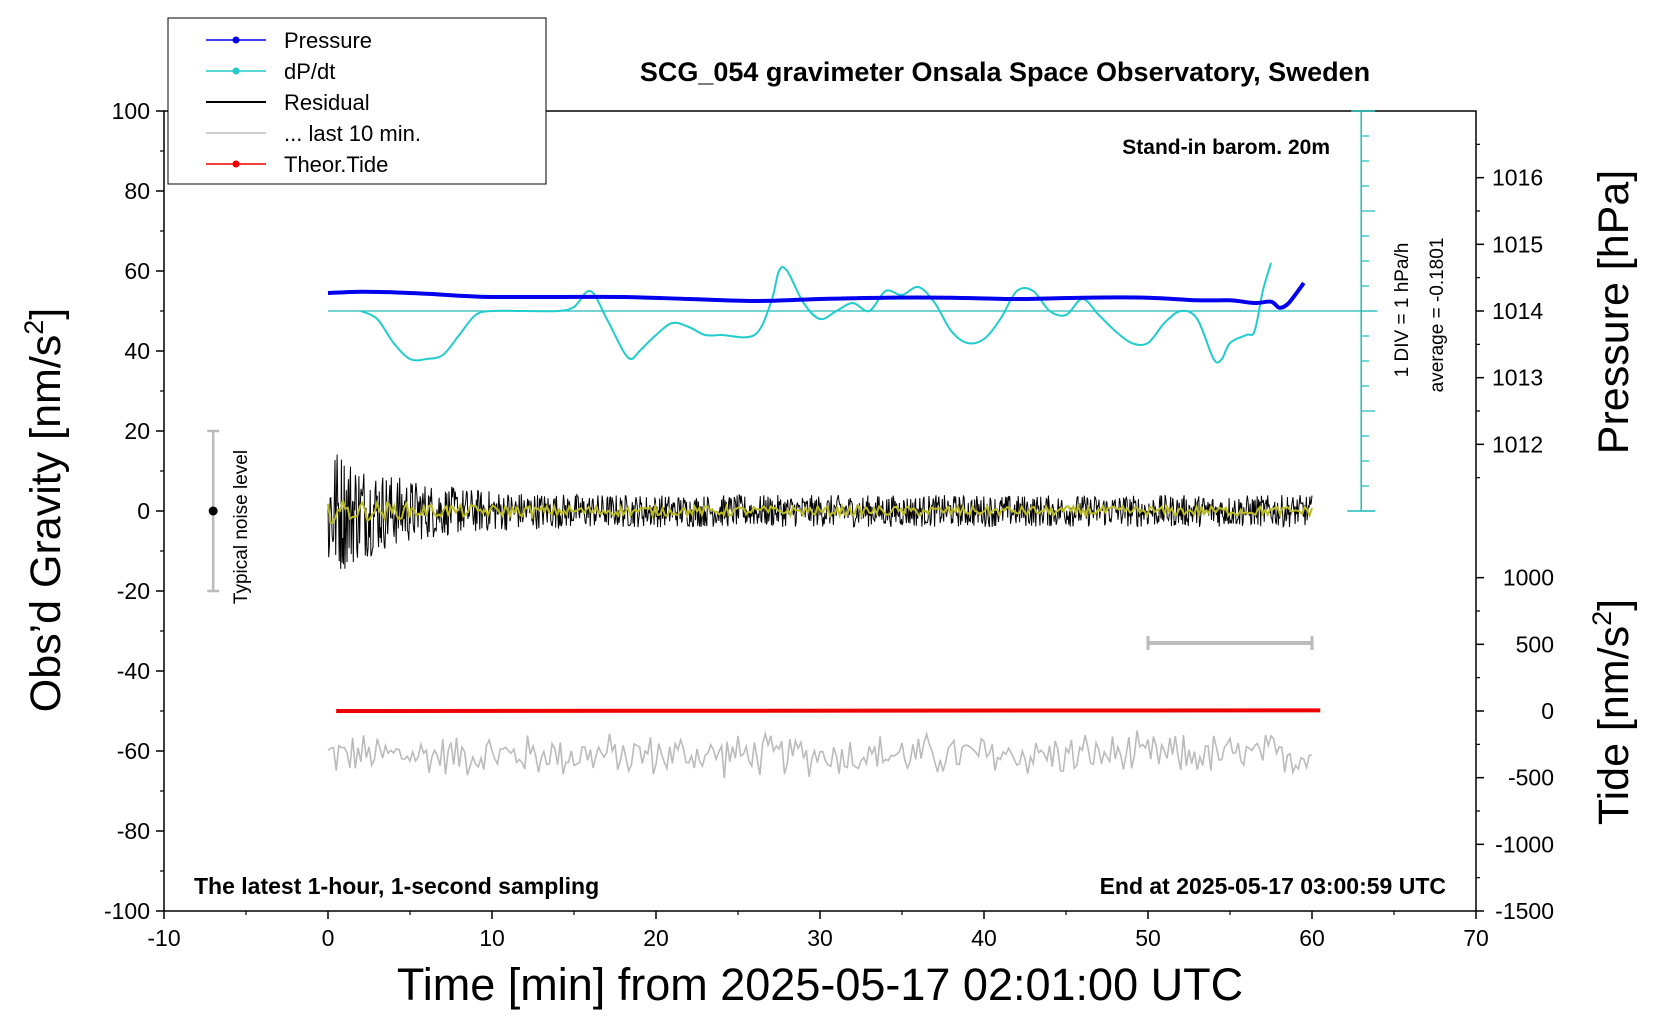  I want to click on legend-label: Residual, so click(327, 102).